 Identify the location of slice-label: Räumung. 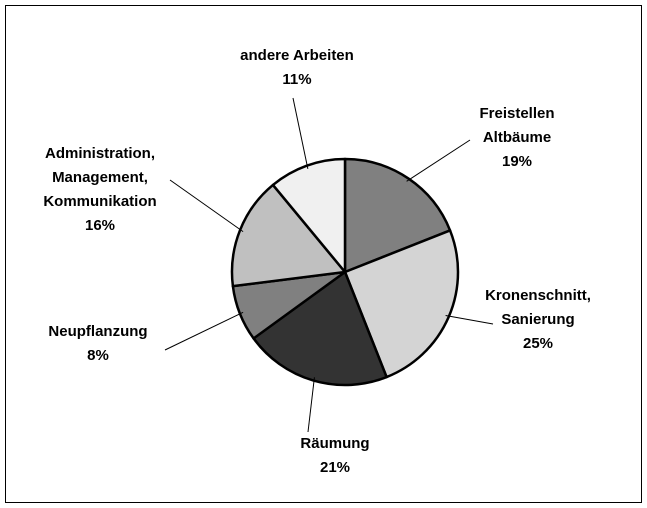
(334, 443).